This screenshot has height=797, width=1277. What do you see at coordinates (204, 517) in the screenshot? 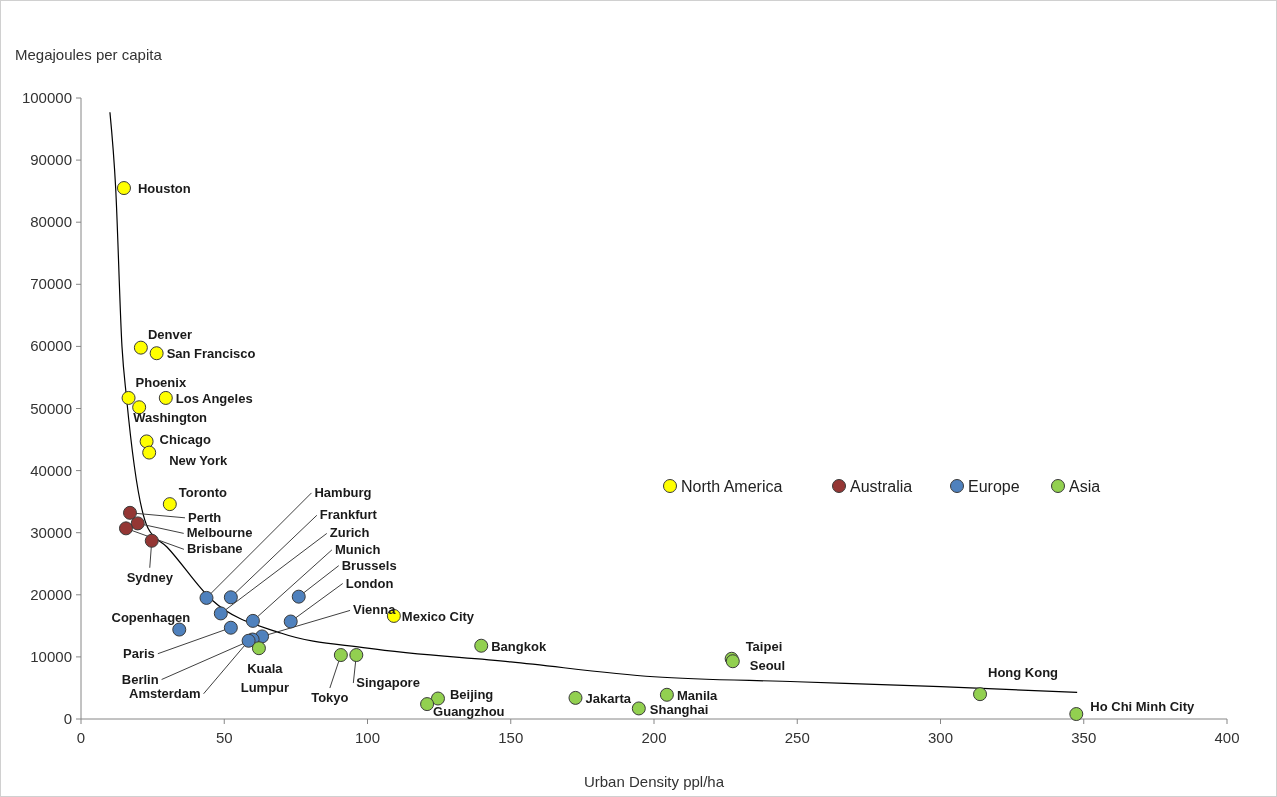
I see `data-label: Perth` at bounding box center [204, 517].